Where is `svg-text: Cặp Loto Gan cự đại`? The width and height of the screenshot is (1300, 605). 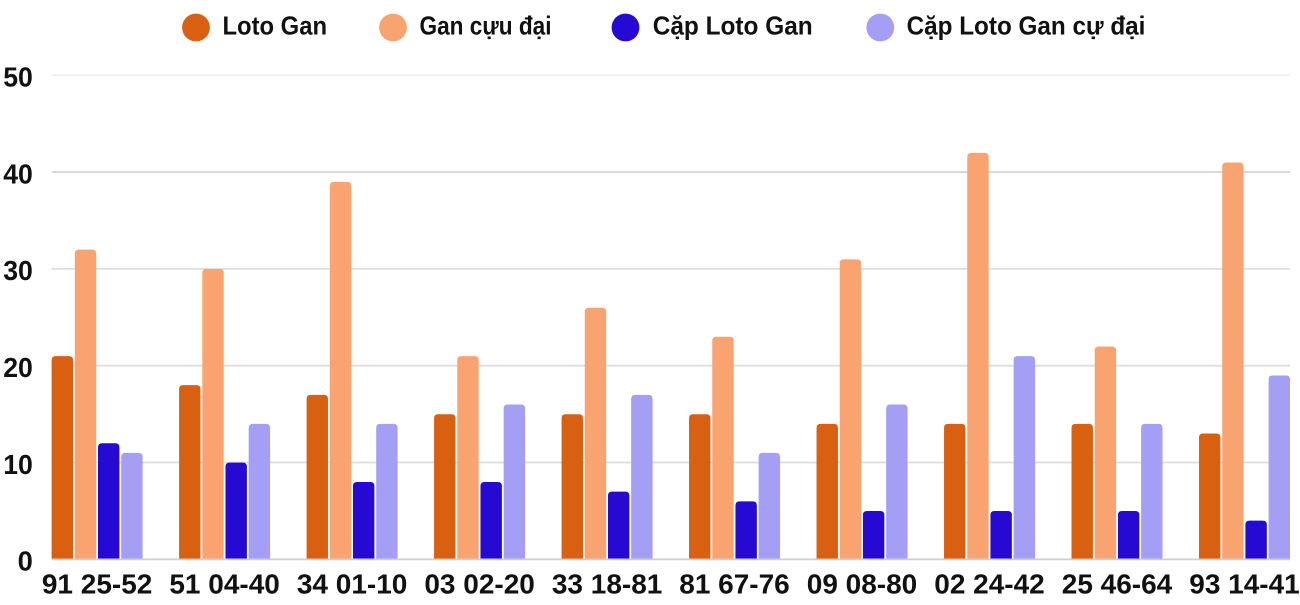
svg-text: Cặp Loto Gan cự đại is located at coordinates (1026, 26).